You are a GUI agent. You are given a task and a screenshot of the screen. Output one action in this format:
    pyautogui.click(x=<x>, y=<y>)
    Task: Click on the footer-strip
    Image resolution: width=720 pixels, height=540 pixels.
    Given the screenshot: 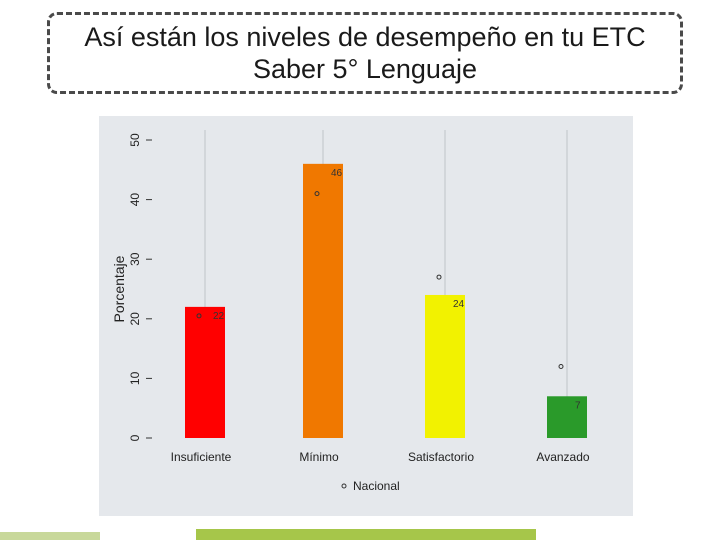 What is the action you would take?
    pyautogui.click(x=366, y=534)
    